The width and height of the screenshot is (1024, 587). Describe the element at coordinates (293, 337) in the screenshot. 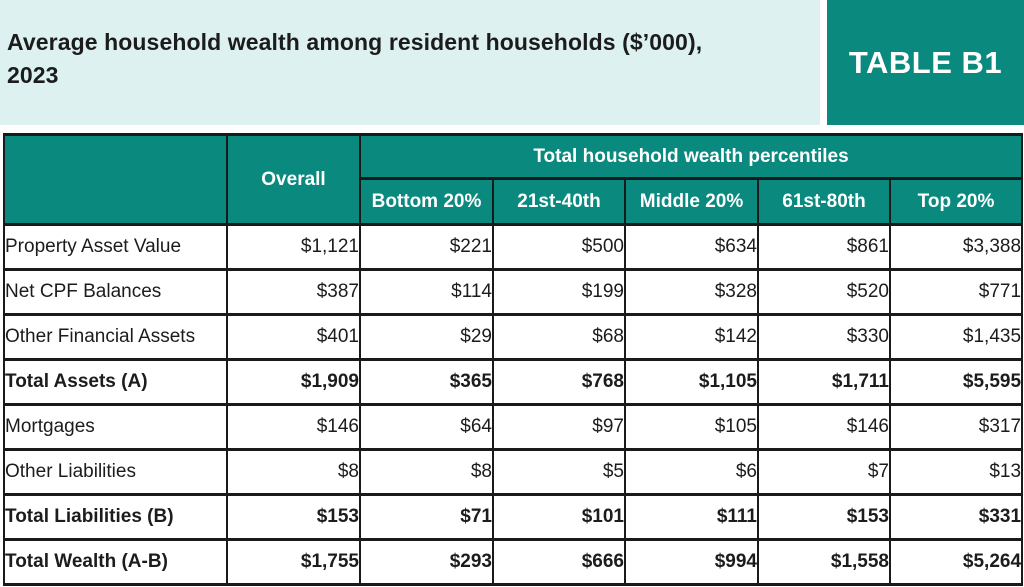

I see `cell-value: $401` at that location.